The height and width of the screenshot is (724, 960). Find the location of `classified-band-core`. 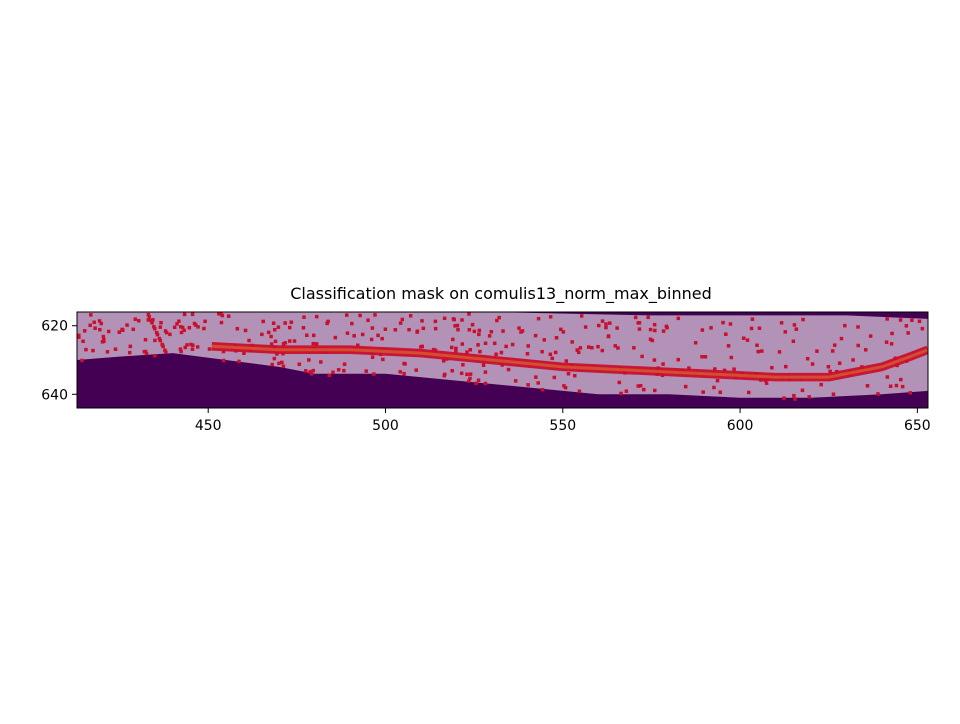

classified-band-core is located at coordinates (569, 361).